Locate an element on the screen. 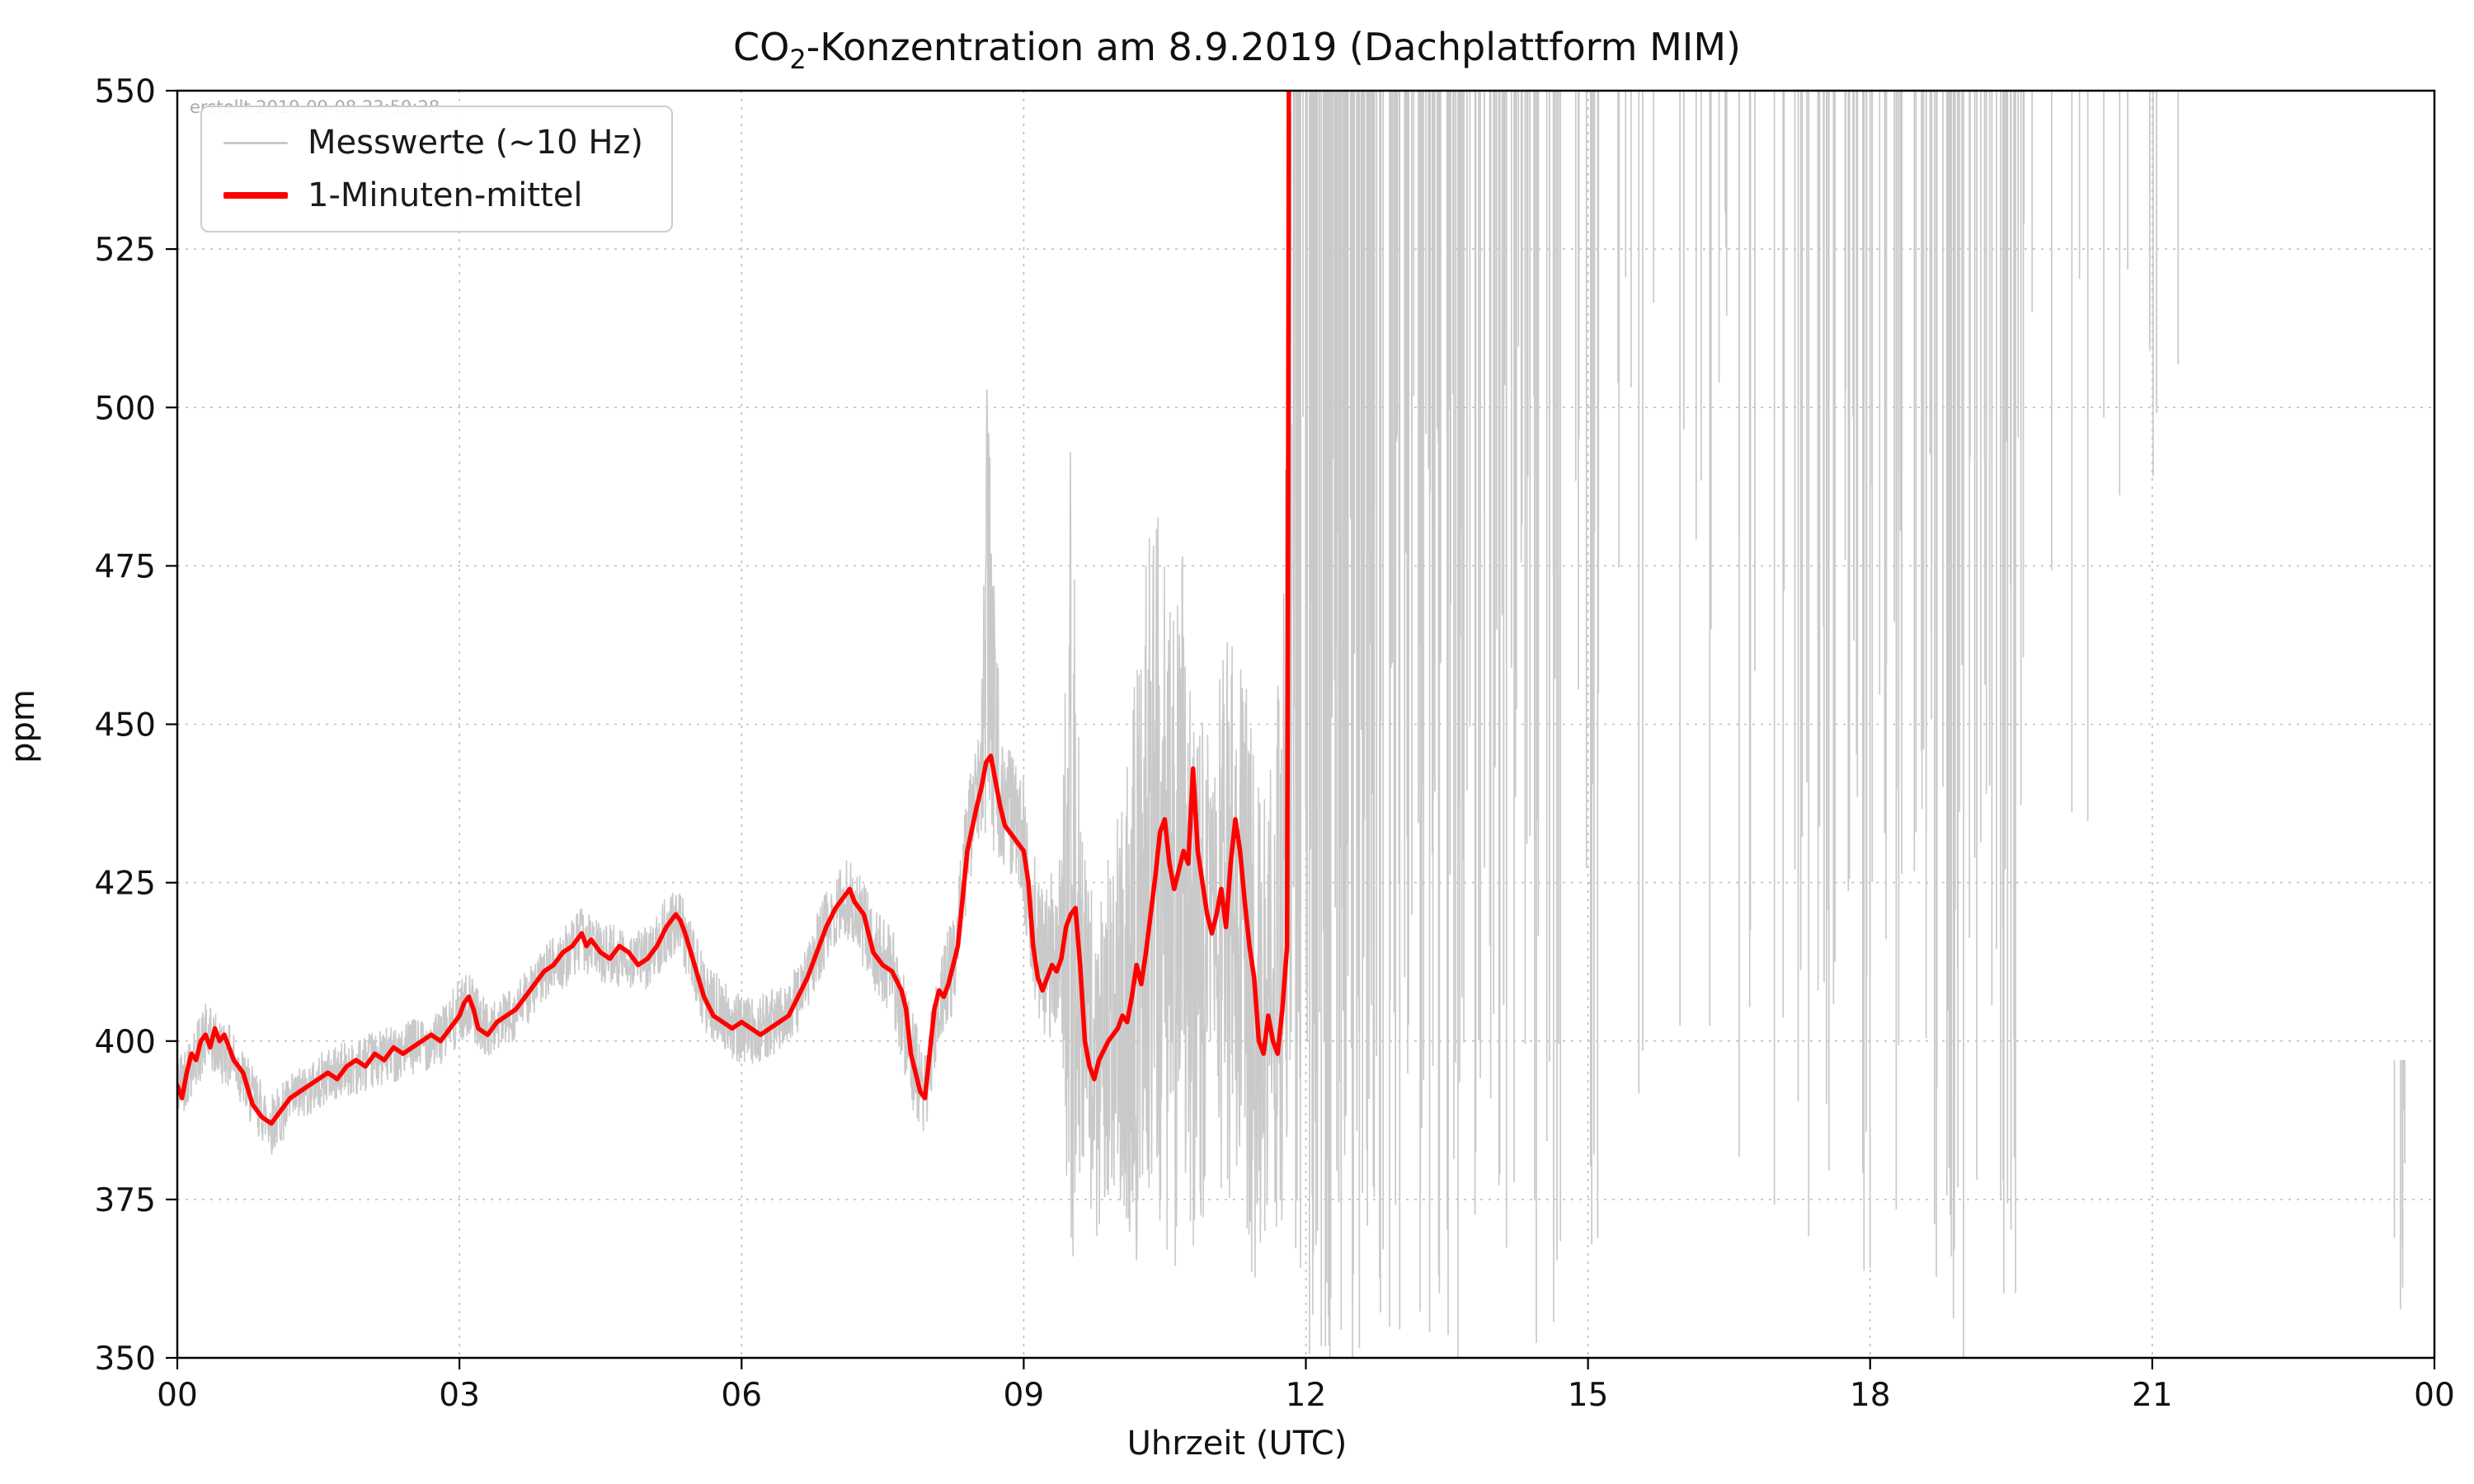 This screenshot has width=2474, height=1484. chart-title-prefix: CO is located at coordinates (761, 47).